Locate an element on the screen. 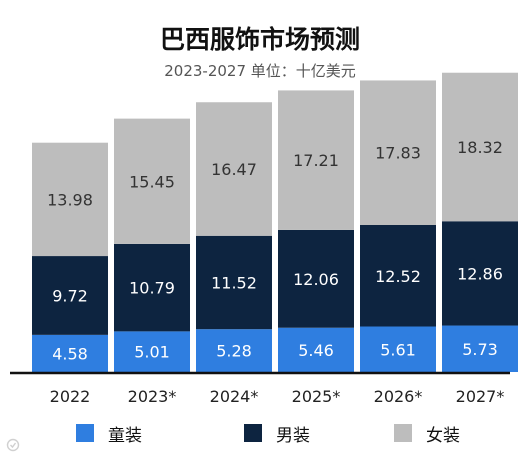 The image size is (520, 460). data-label-kids-3: 5.46 is located at coordinates (316, 350).